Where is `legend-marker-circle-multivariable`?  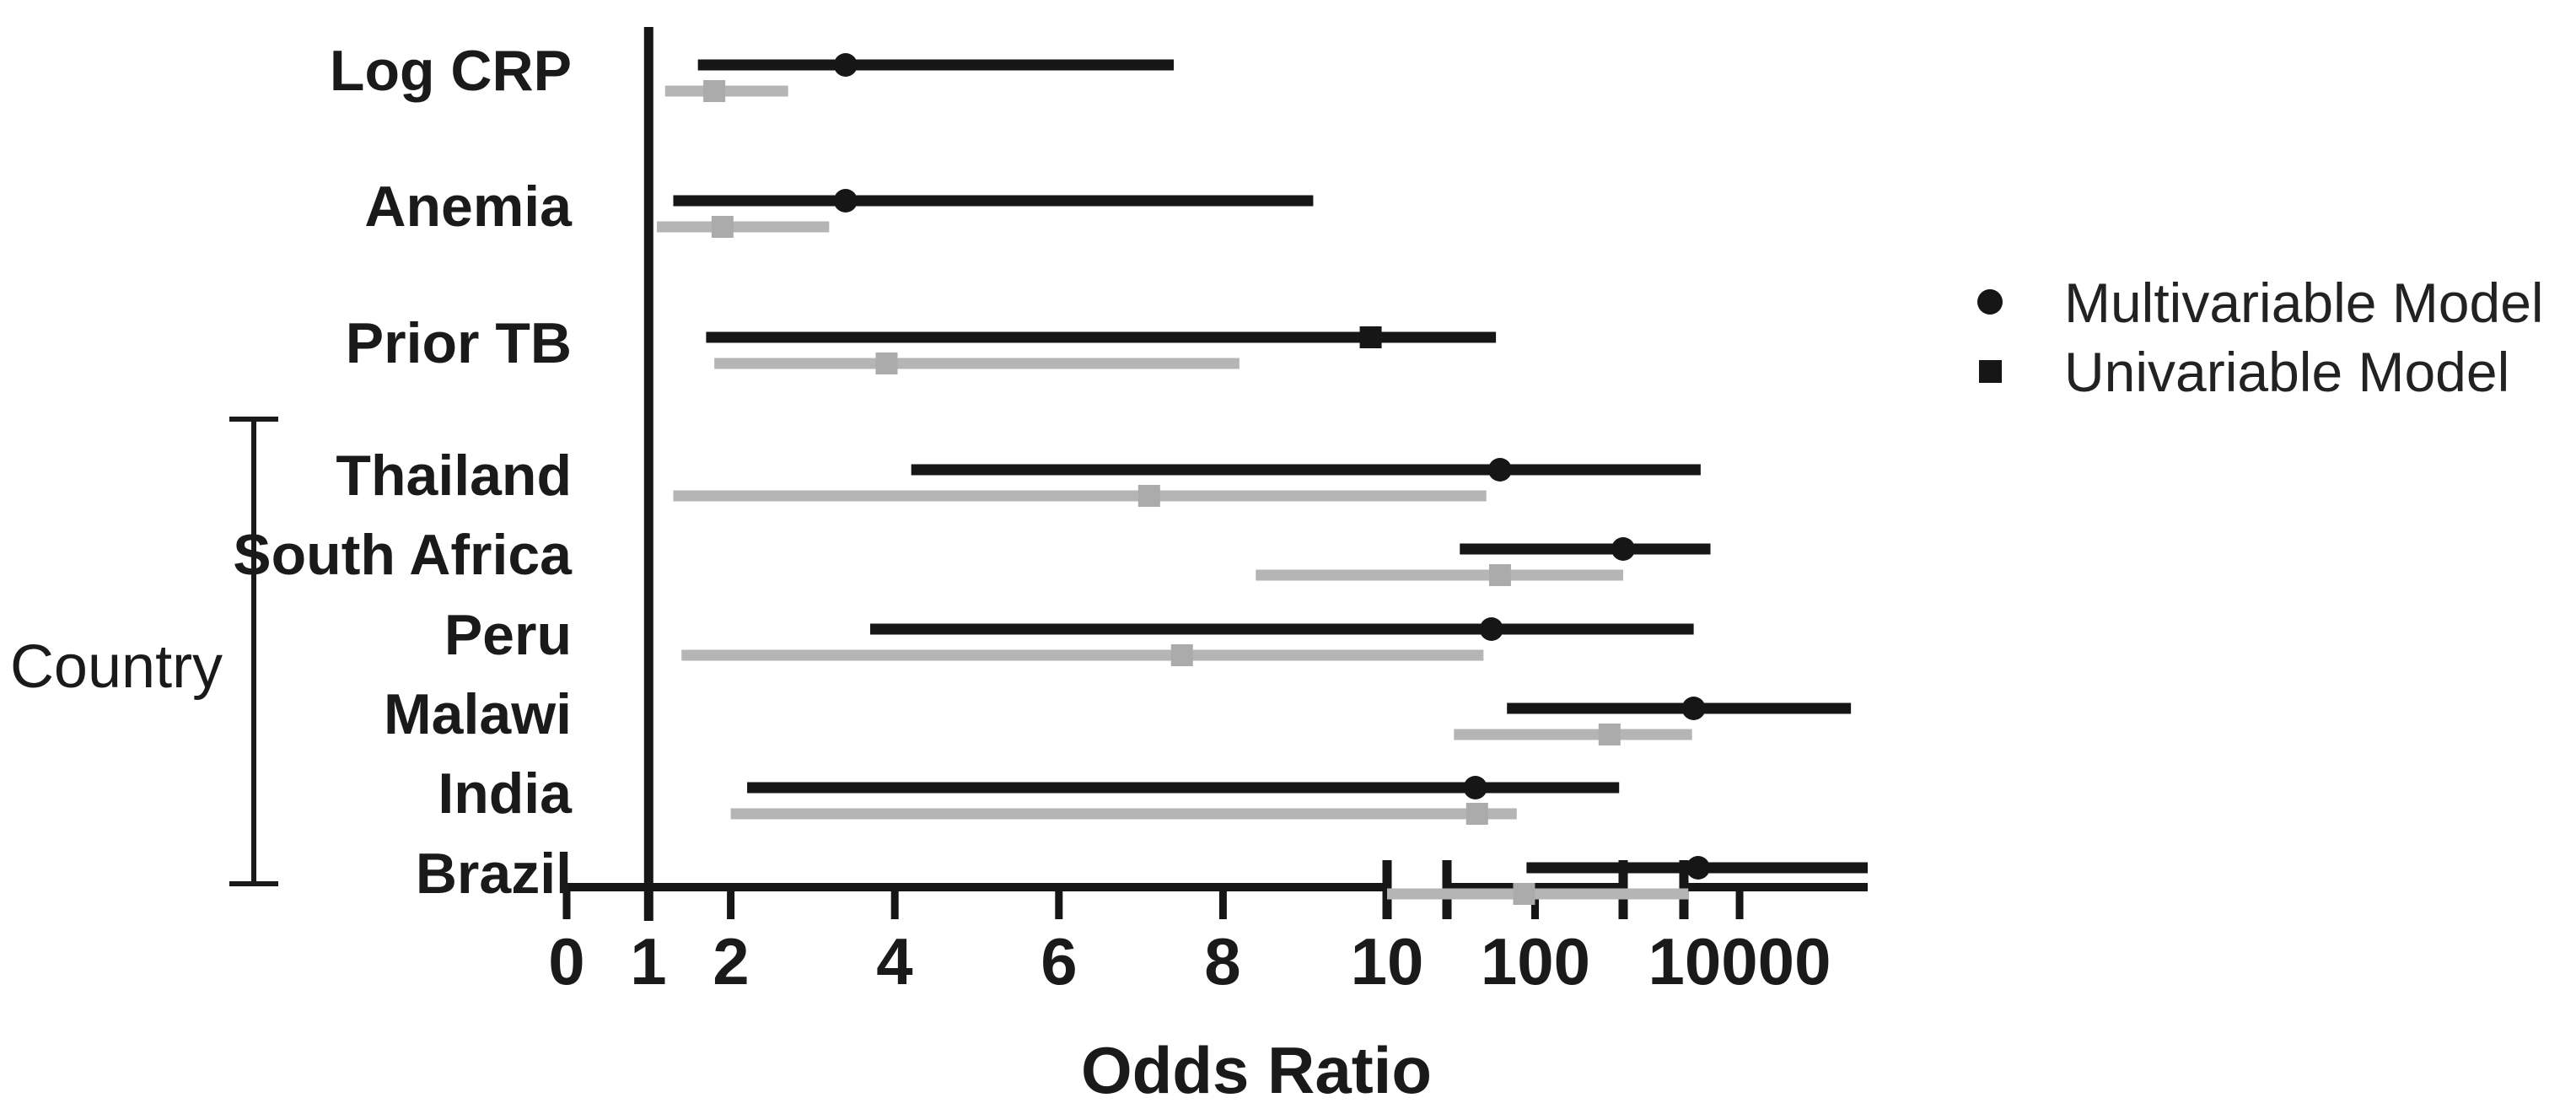 legend-marker-circle-multivariable is located at coordinates (1990, 302).